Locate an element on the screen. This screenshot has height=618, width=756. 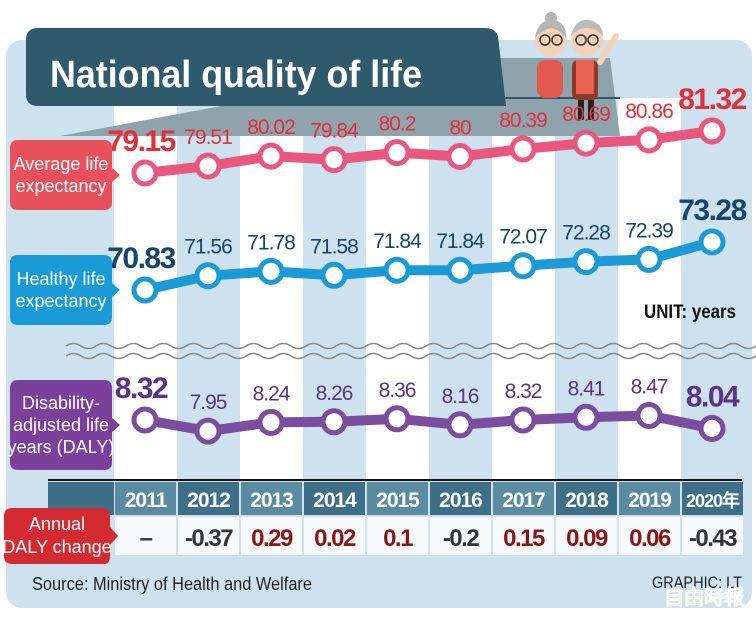
average-life-expectancy-data-label: 80.86 is located at coordinates (649, 111).